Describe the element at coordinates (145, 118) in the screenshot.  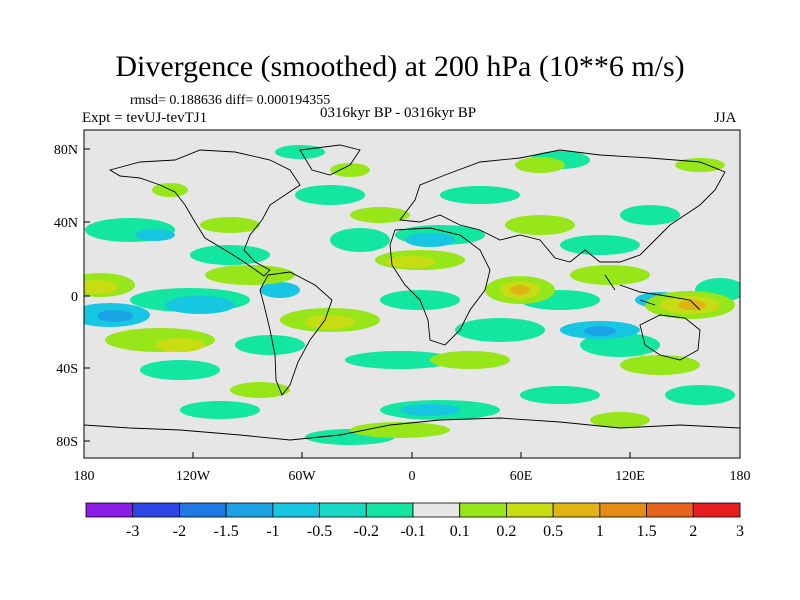
I see `experiment-label: Expt = tevUJ-tevTJ1` at that location.